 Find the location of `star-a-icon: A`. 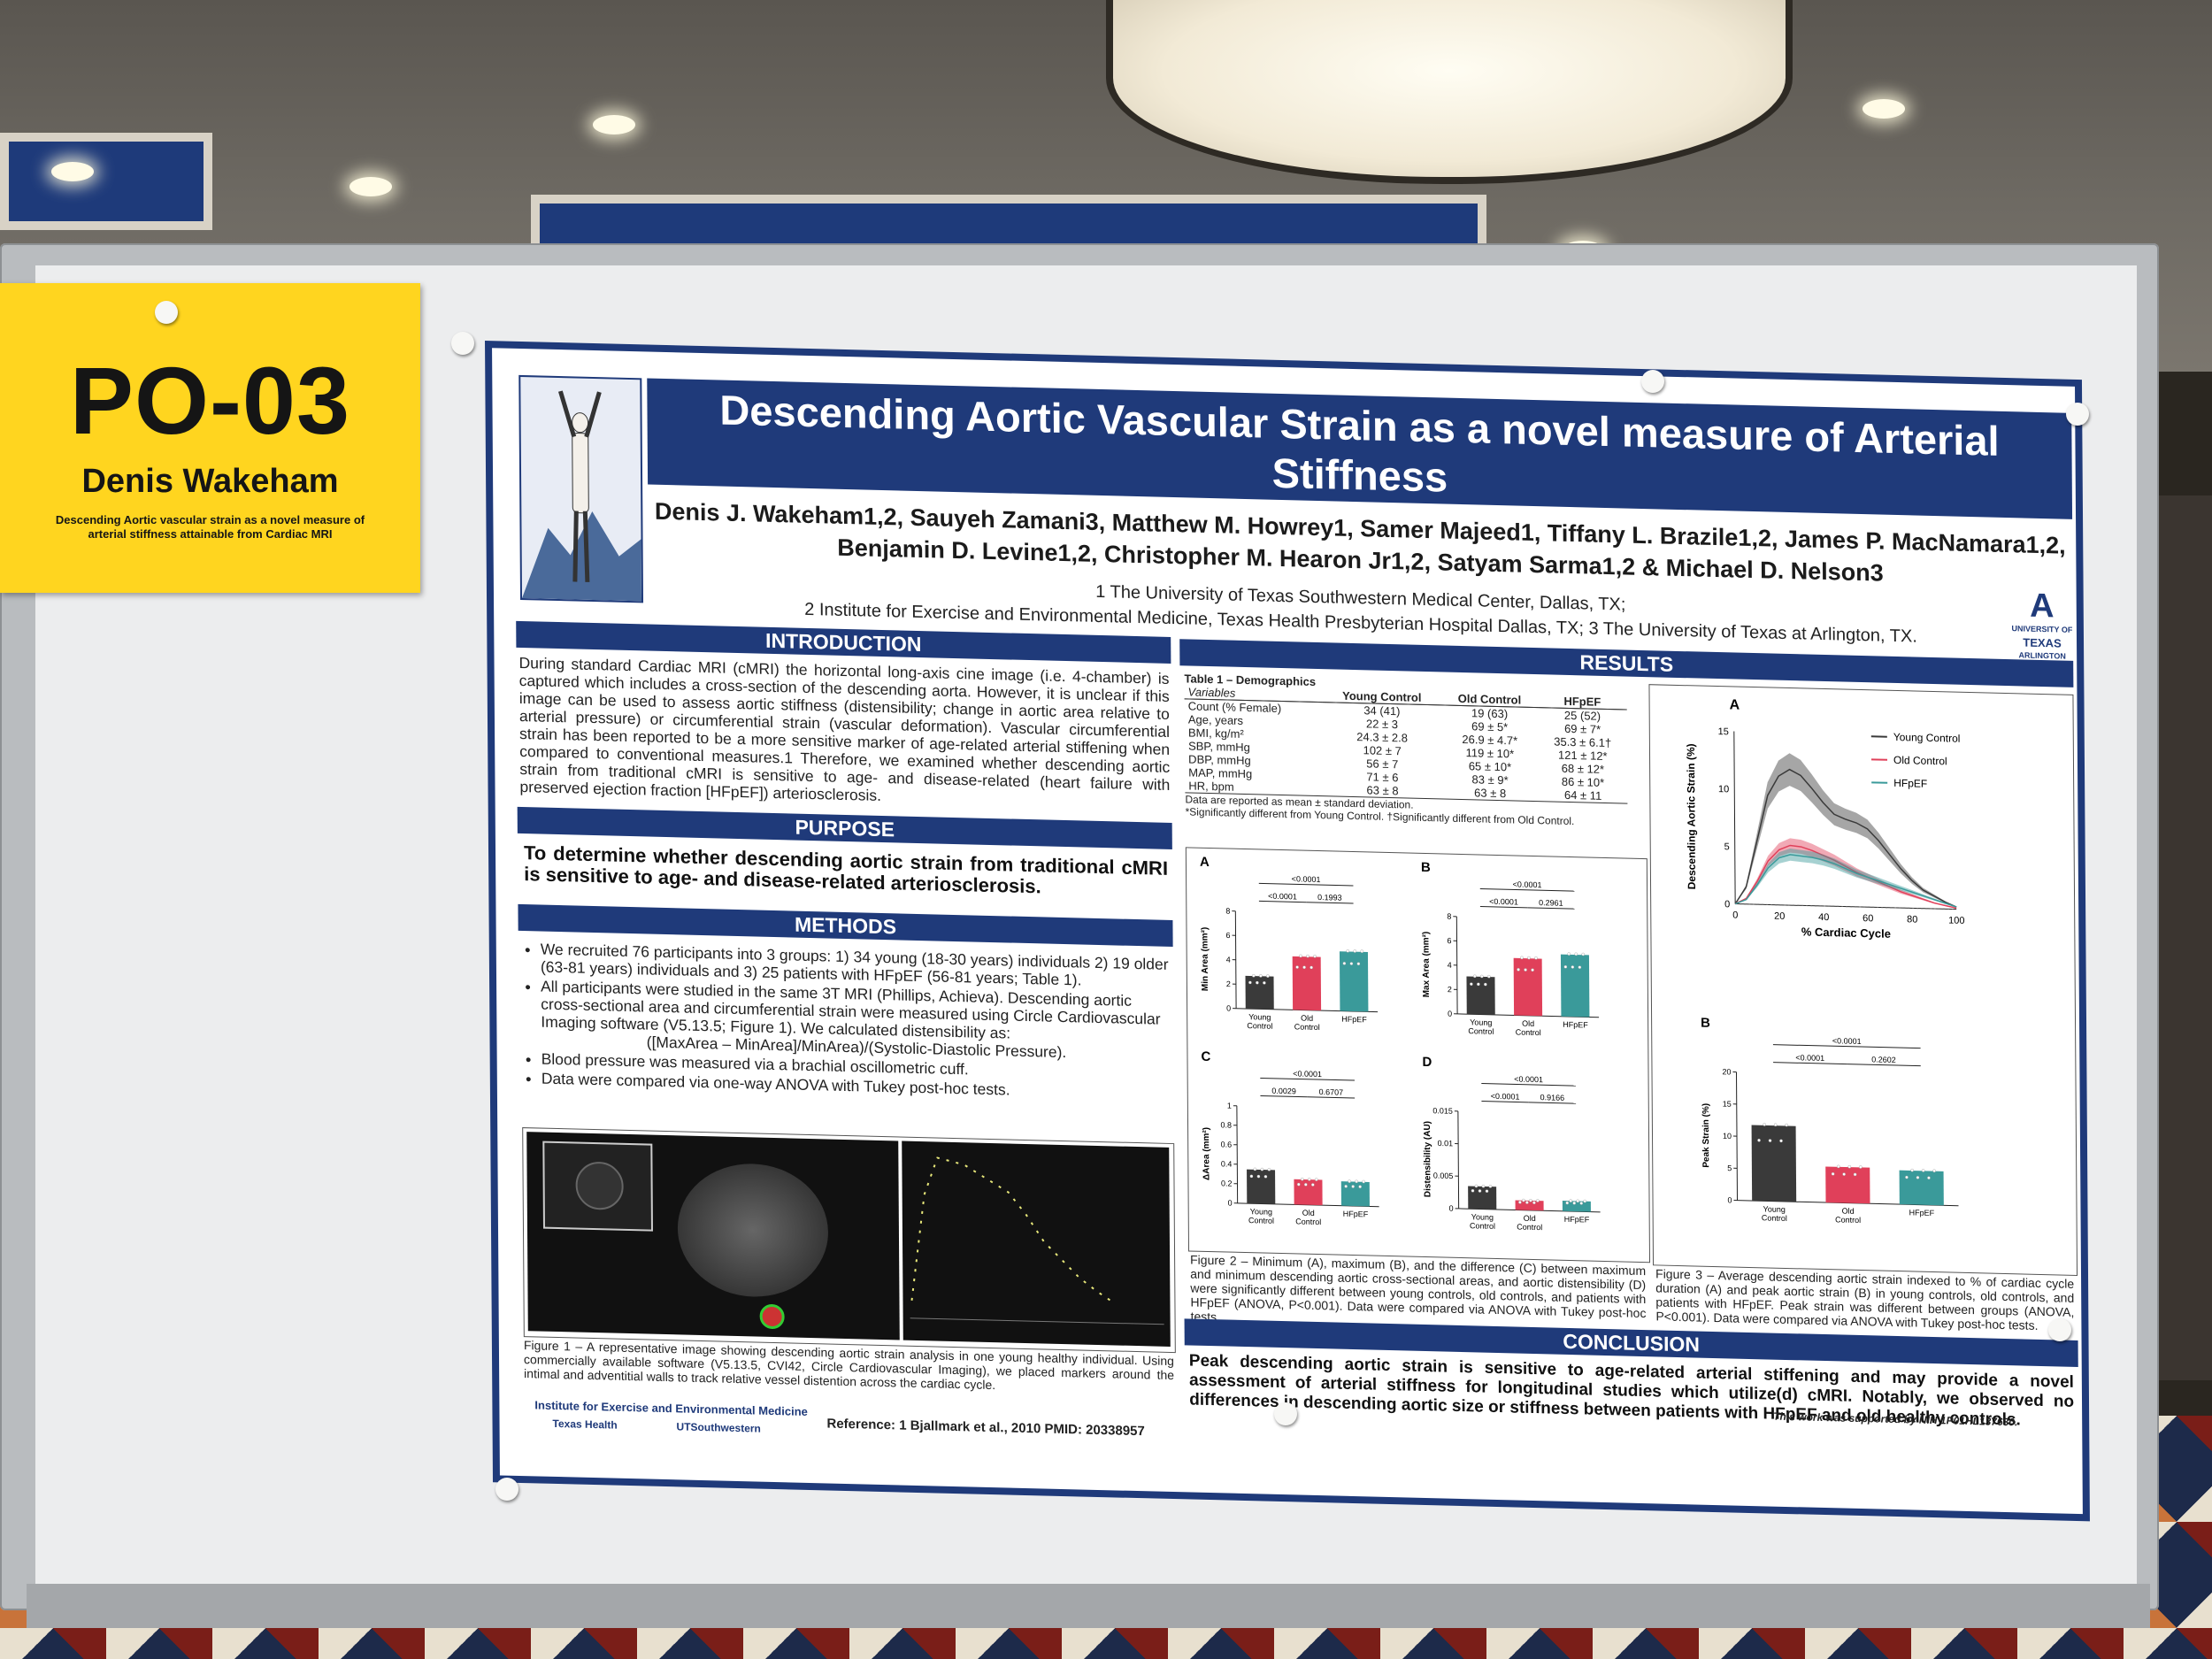

star-a-icon: A is located at coordinates (2042, 607).